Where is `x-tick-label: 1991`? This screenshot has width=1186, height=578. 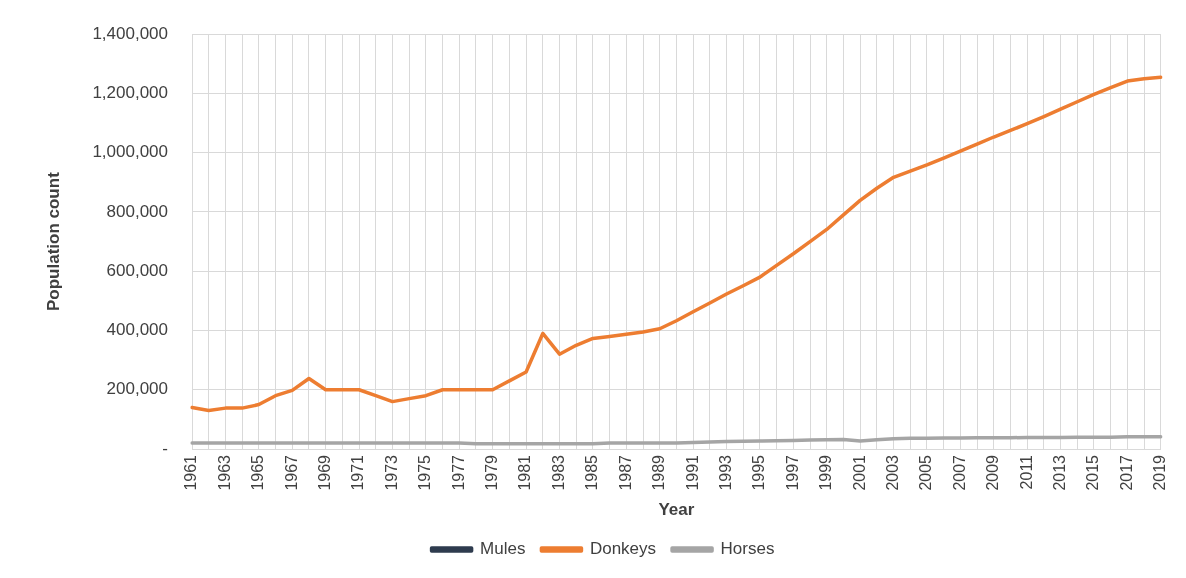 x-tick-label: 1991 is located at coordinates (692, 472).